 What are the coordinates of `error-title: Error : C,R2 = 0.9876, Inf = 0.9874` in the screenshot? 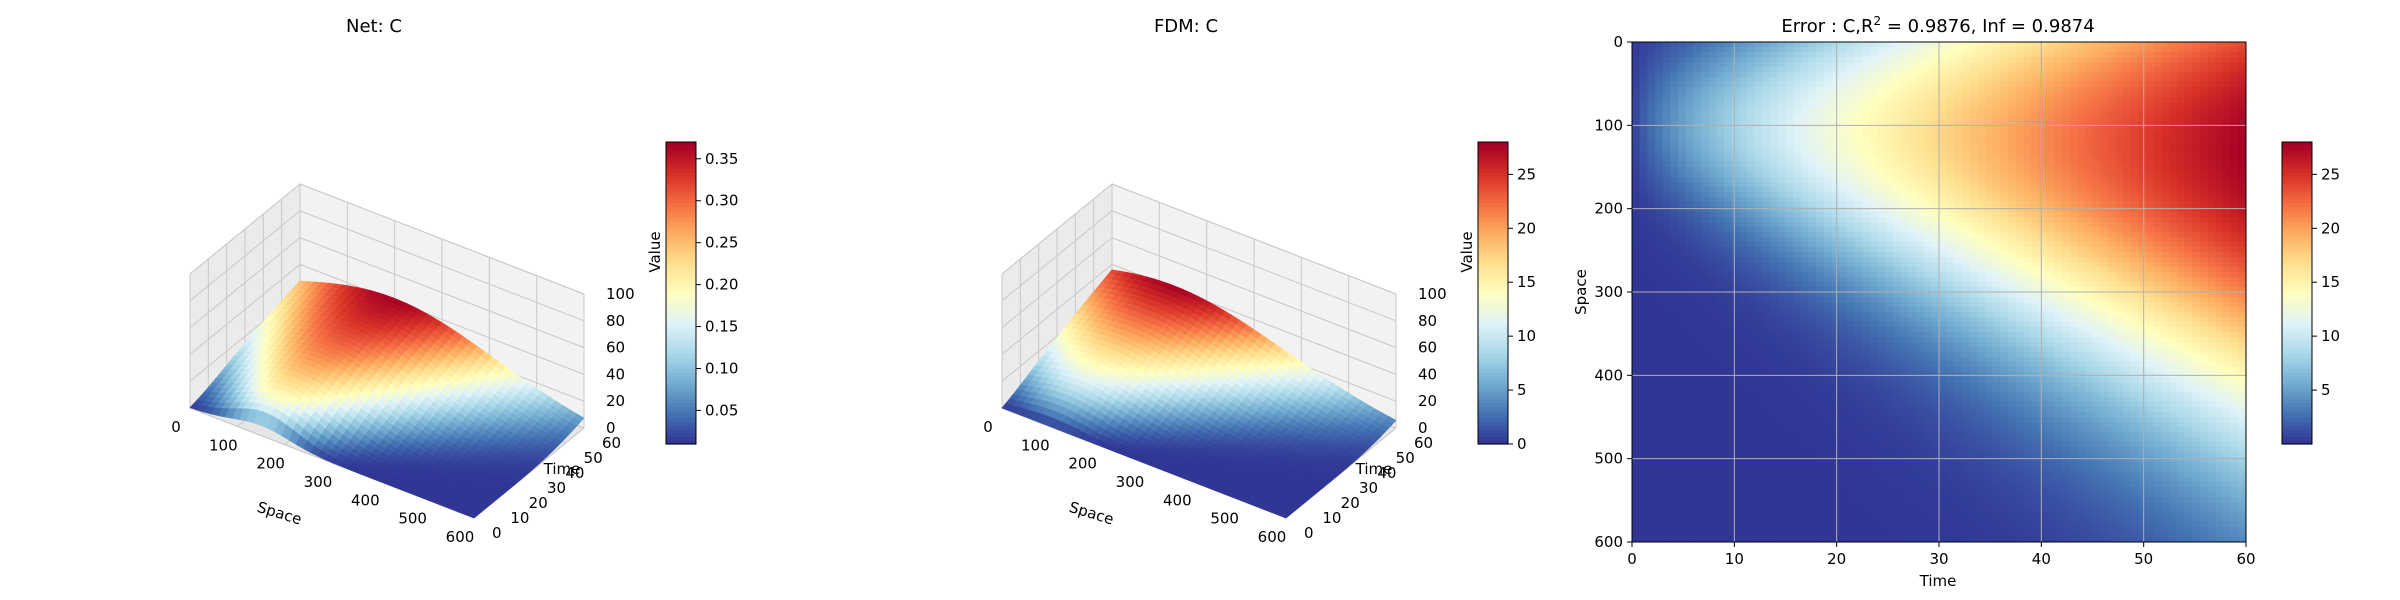 It's located at (1937, 25).